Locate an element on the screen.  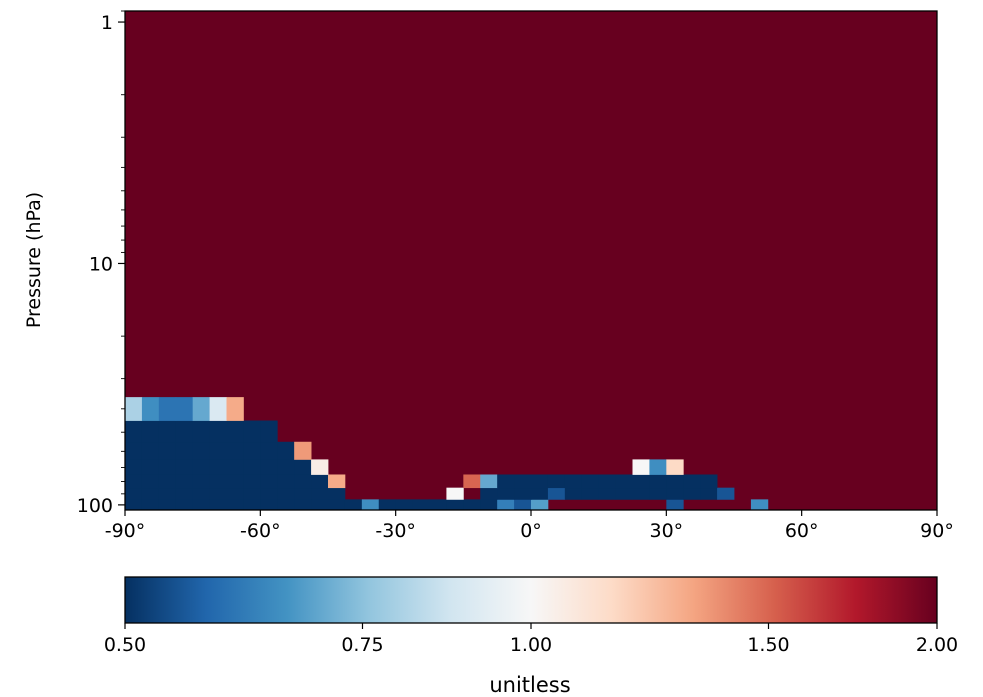
x-tick-label: 30° is located at coordinates (666, 531).